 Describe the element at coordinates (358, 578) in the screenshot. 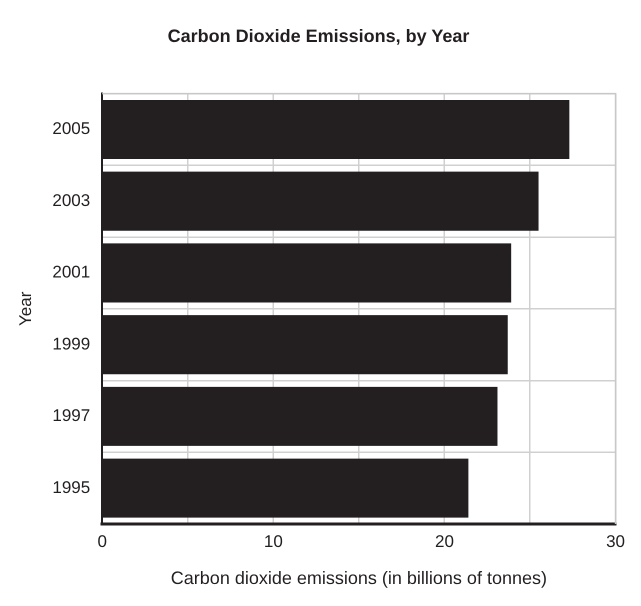

I see `x-axis-title: Carbon dioxide emissions (in billions of tonnes)` at that location.